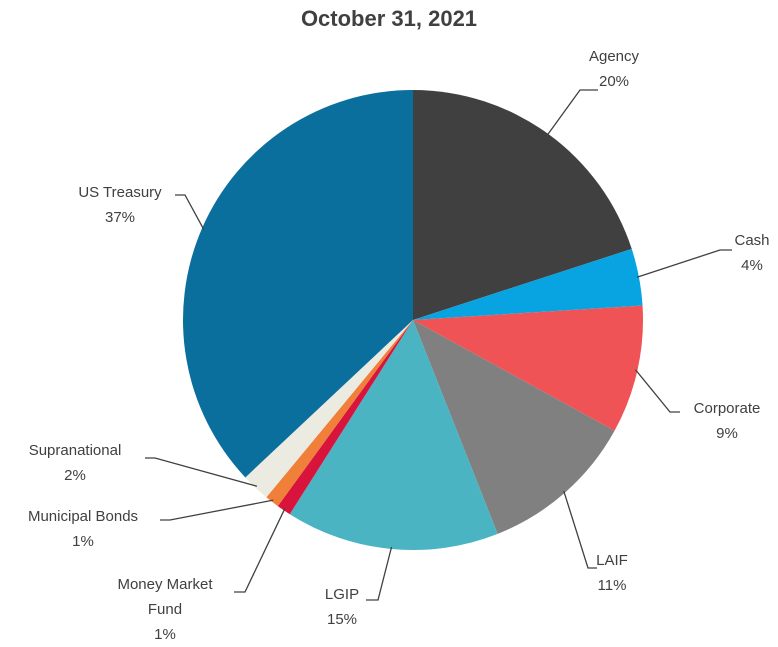 This screenshot has width=778, height=647. Describe the element at coordinates (727, 433) in the screenshot. I see `slice-value-label: 9%` at that location.